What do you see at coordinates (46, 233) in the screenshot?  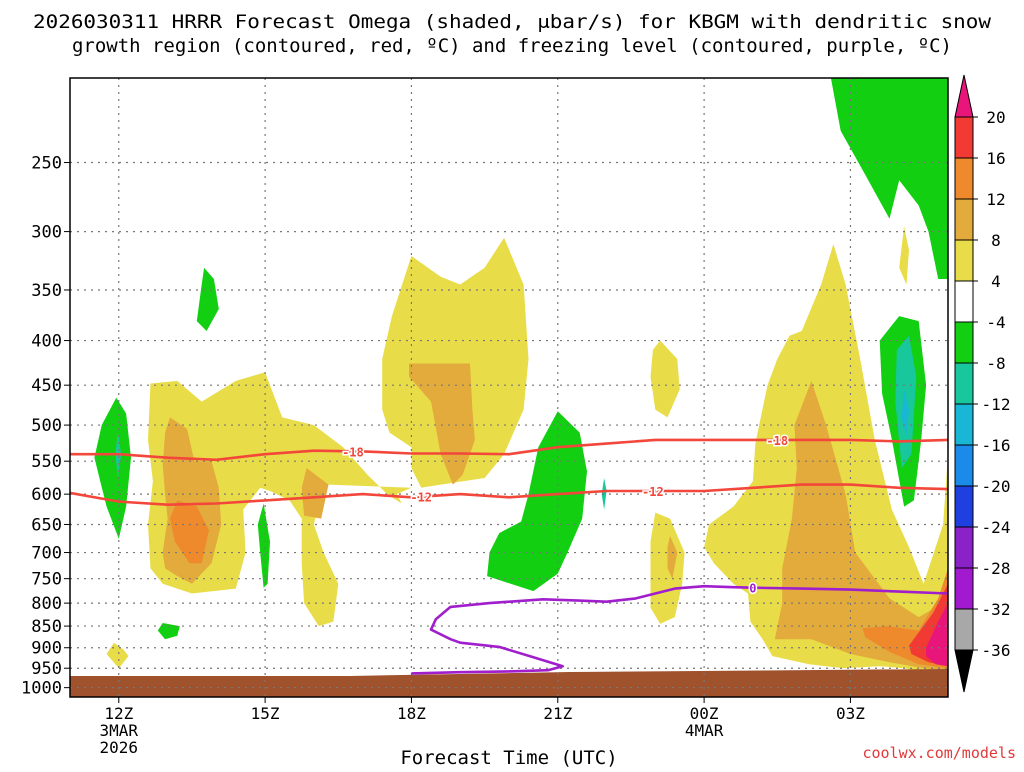 I see `y-tick-label-300: 300` at bounding box center [46, 233].